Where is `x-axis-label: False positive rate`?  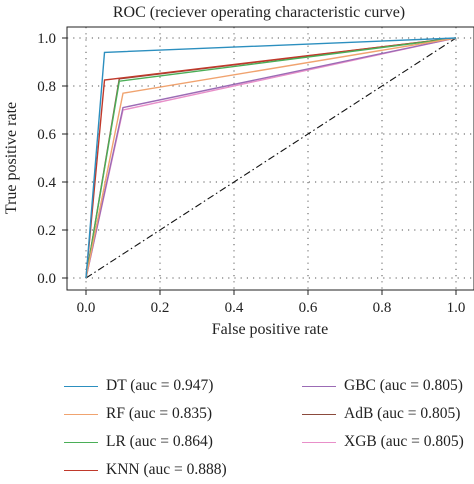
x-axis-label: False positive rate is located at coordinates (270, 329).